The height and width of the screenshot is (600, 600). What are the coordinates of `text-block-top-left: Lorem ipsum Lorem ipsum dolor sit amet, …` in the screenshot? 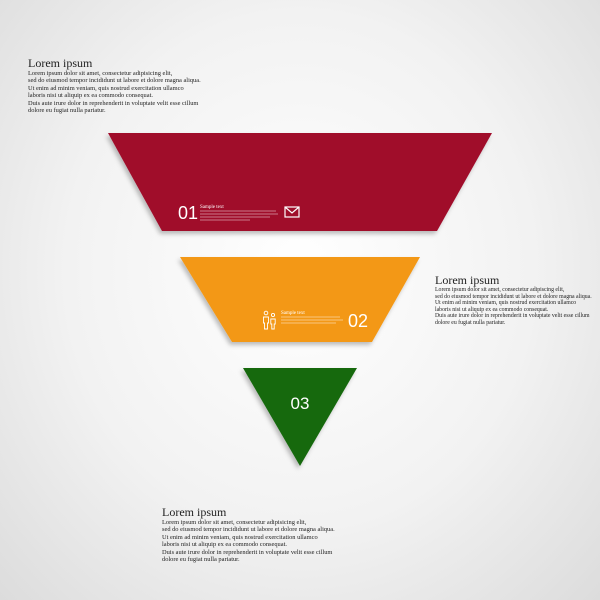 It's located at (114, 85).